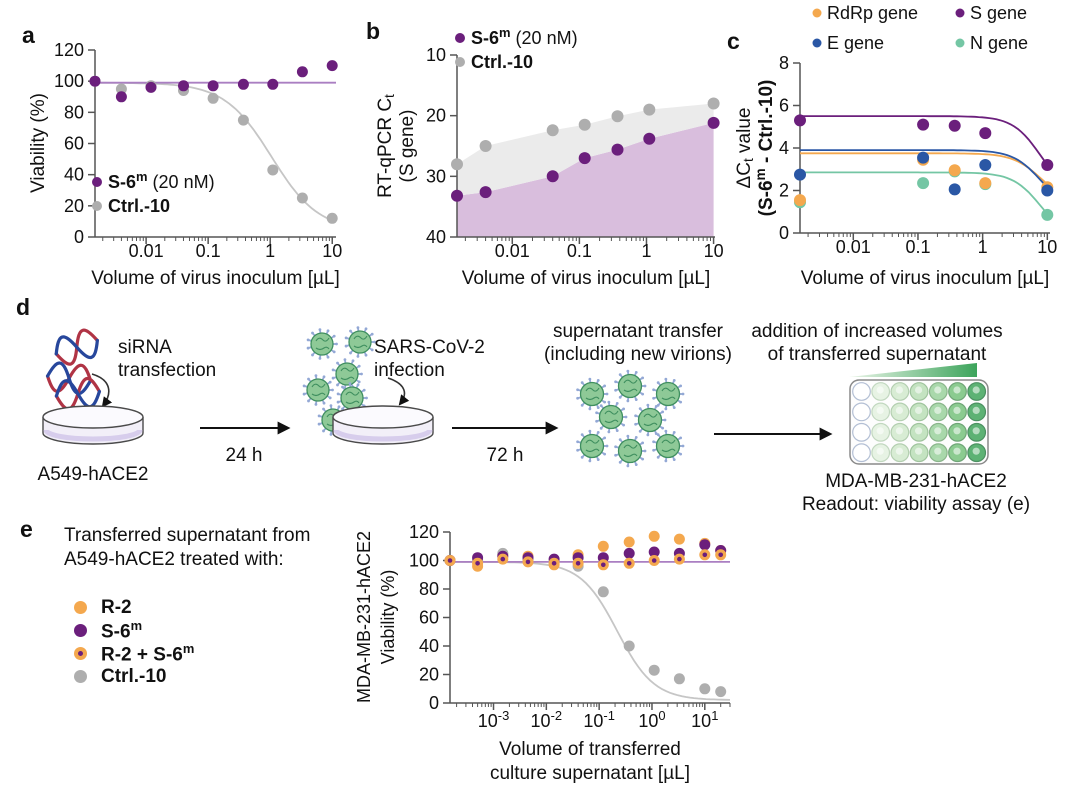 This screenshot has width=1080, height=787. Describe the element at coordinates (916, 481) in the screenshot. I see `plate-cell-label: MDA-MB-231-hACE2` at that location.